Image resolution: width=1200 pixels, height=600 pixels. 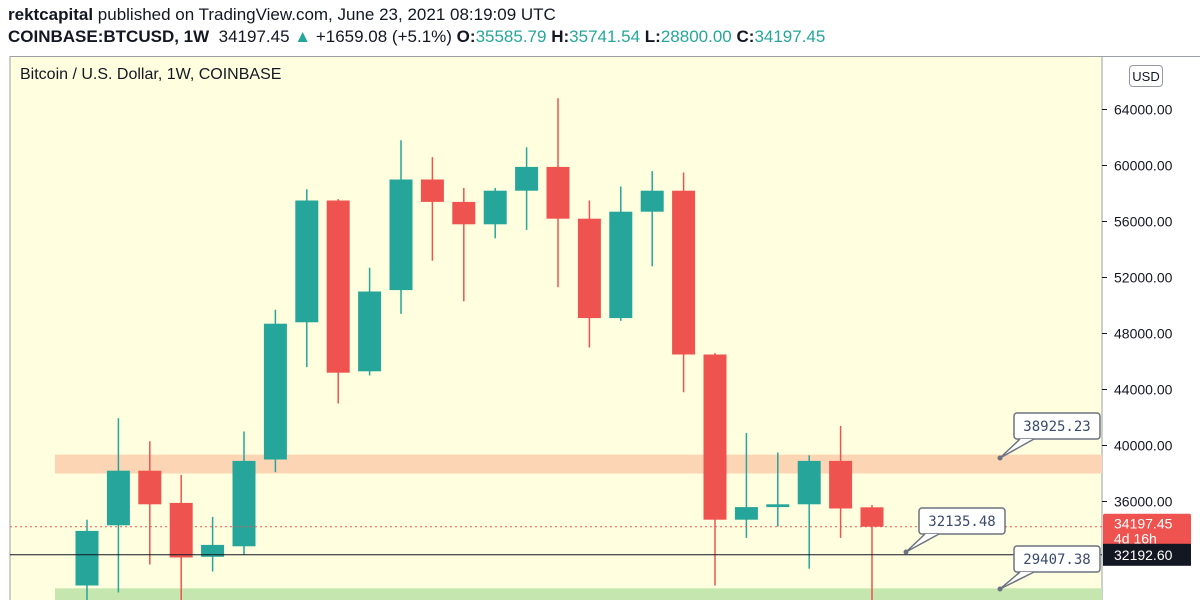 I want to click on current-price-label: 34197.45, so click(x=1143, y=524).